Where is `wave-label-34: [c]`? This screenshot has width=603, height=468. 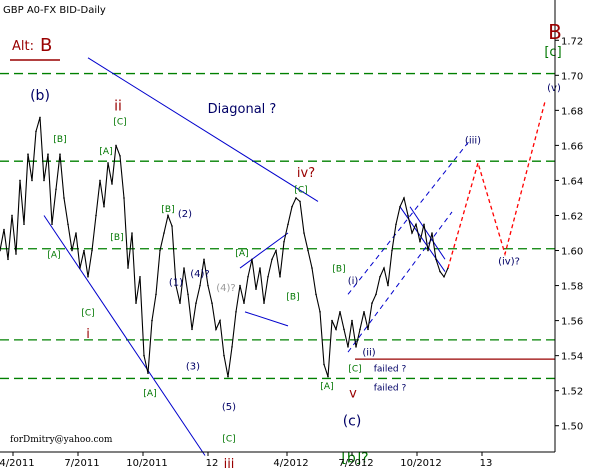 wave-label-34: [c] is located at coordinates (552, 52).